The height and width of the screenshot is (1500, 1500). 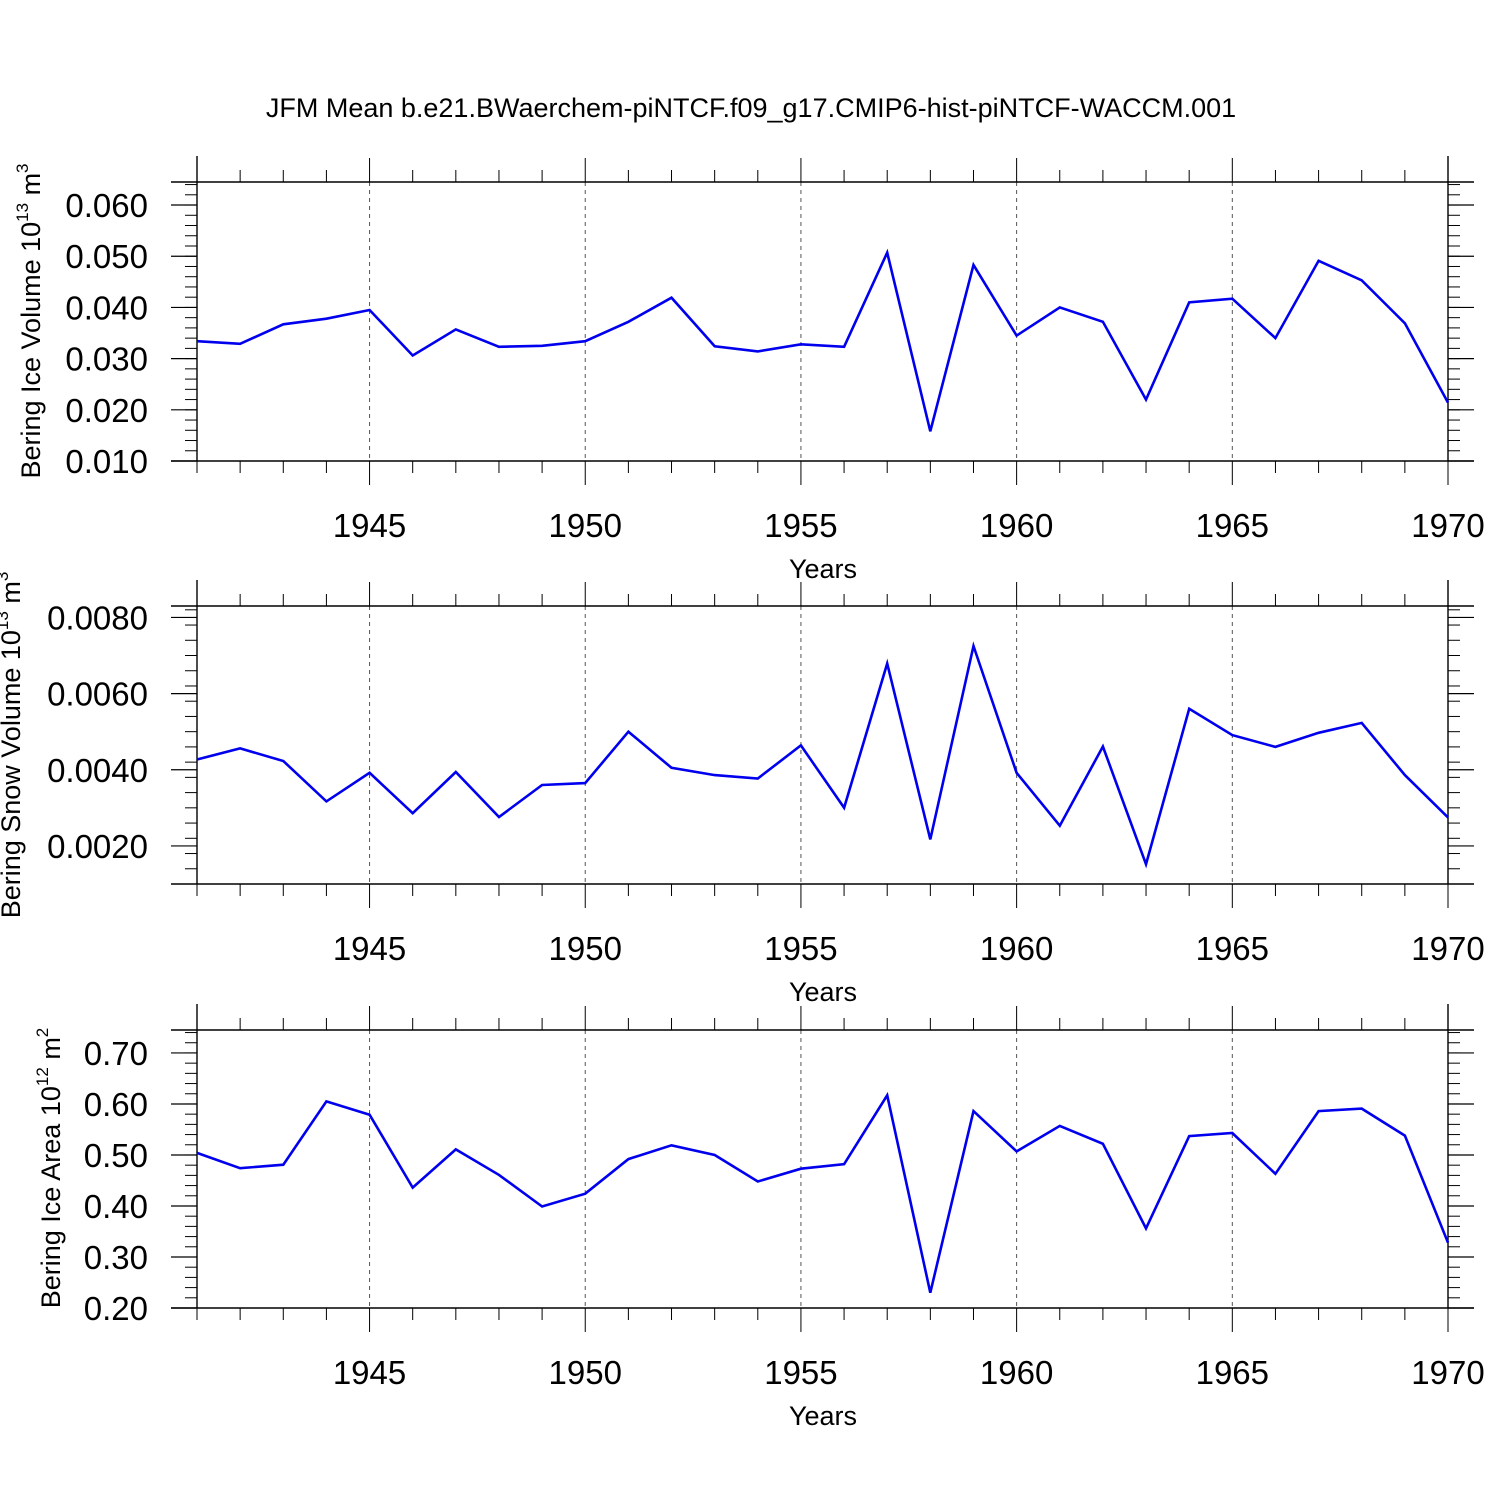 I want to click on y-tick-label: 0.020, so click(x=106, y=410).